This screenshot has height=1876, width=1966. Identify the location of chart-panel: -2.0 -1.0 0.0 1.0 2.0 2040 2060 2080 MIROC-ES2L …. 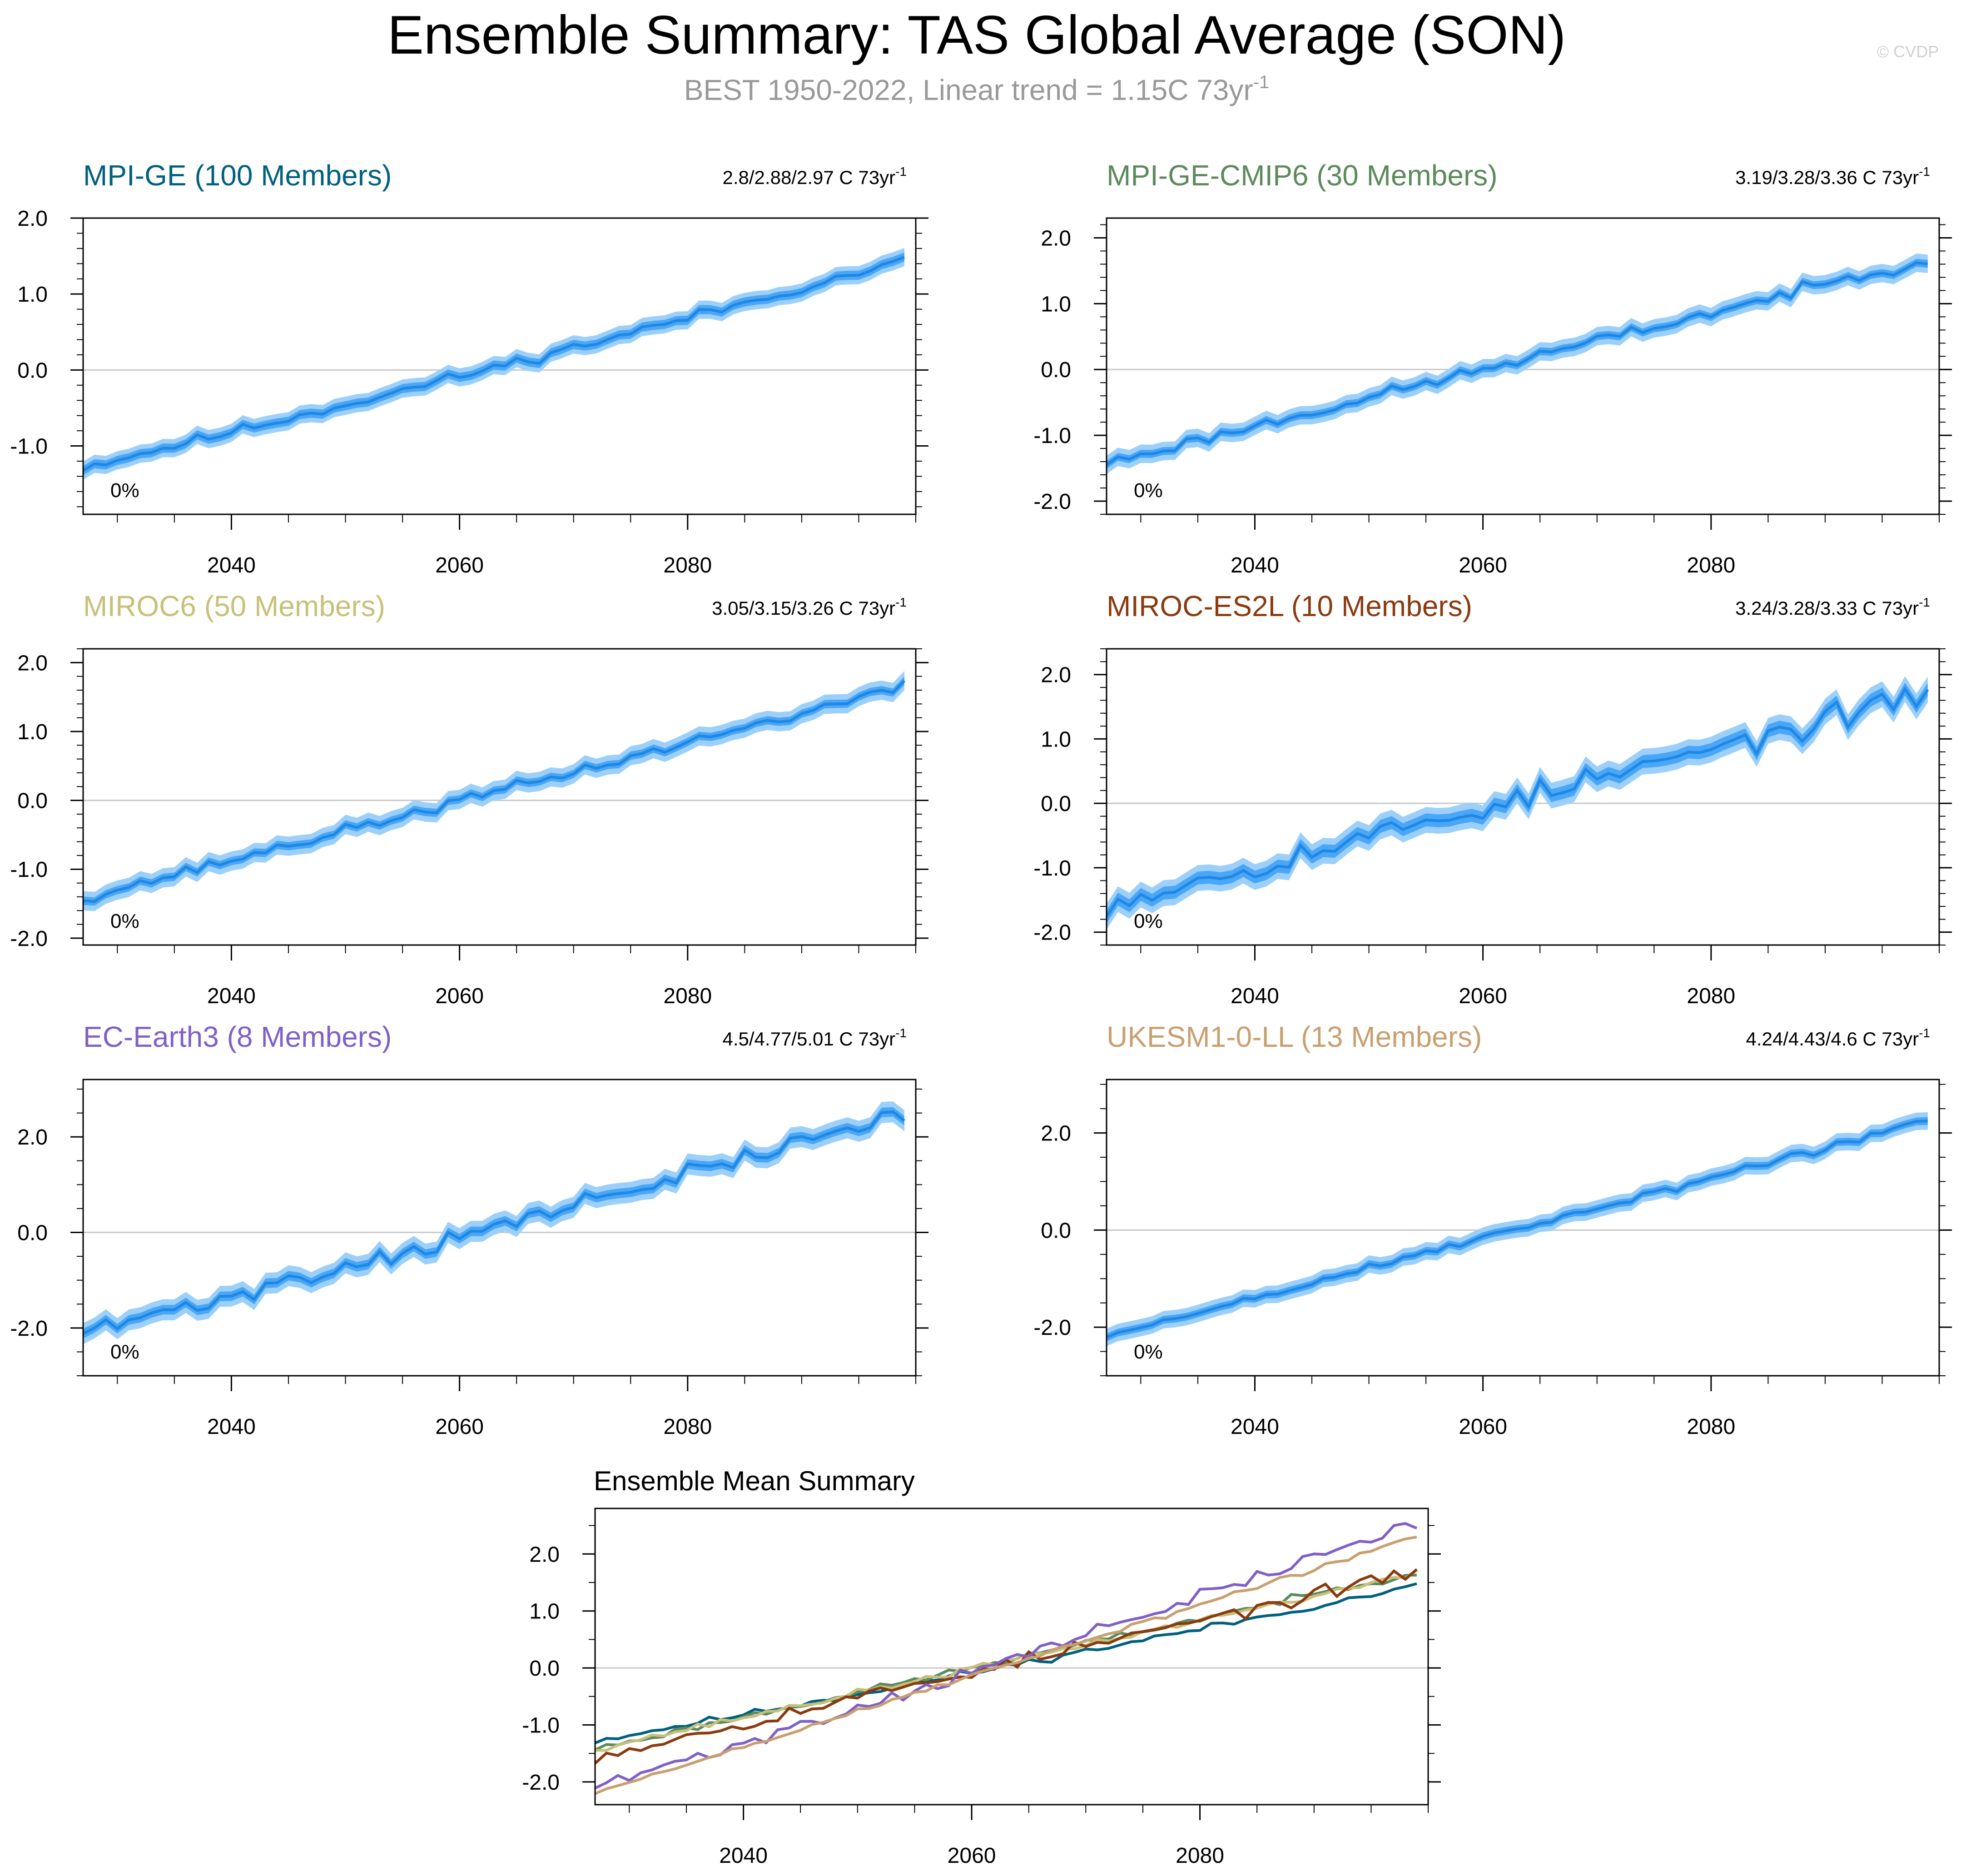
(1492, 799).